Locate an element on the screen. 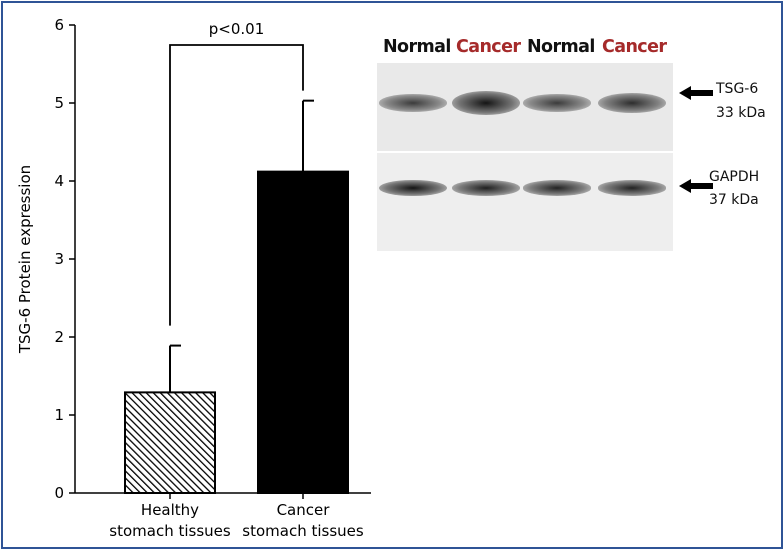 Image resolution: width=784 pixels, height=550 pixels. y-axis-label: TSG-6 Protein expression is located at coordinates (25, 259).